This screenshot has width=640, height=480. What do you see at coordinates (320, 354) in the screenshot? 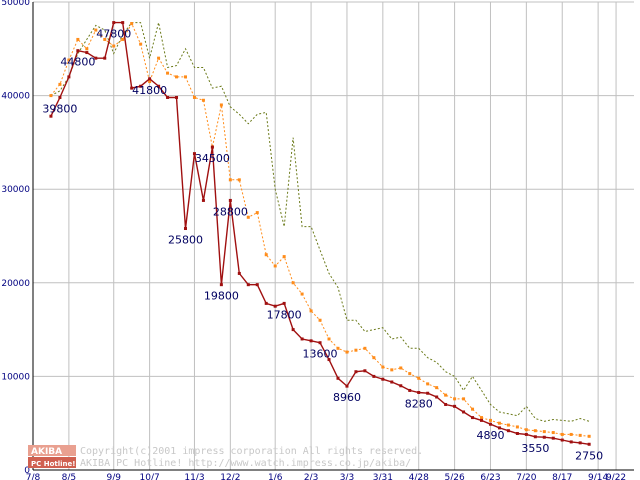
I see `data-label: 13600` at bounding box center [320, 354].